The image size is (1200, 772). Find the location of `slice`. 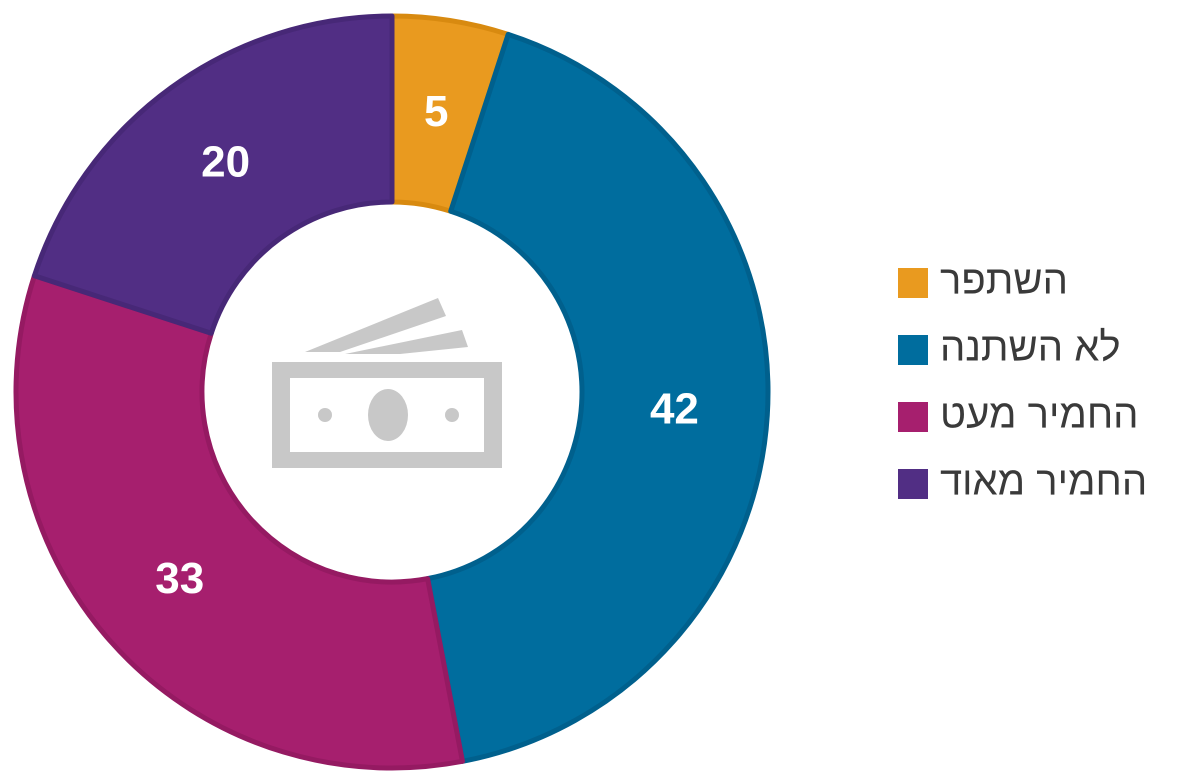

slice is located at coordinates (213, 174).